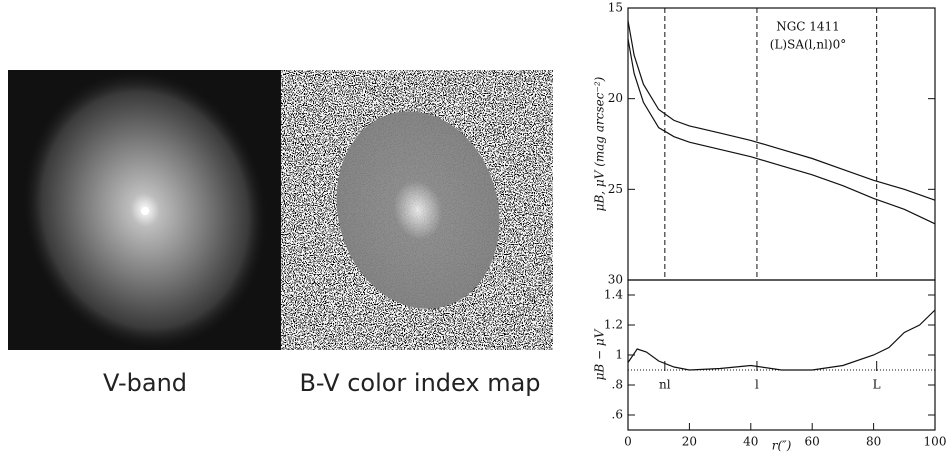 The image size is (949, 453). Describe the element at coordinates (418, 210) in the screenshot. I see `color-map-core` at that location.